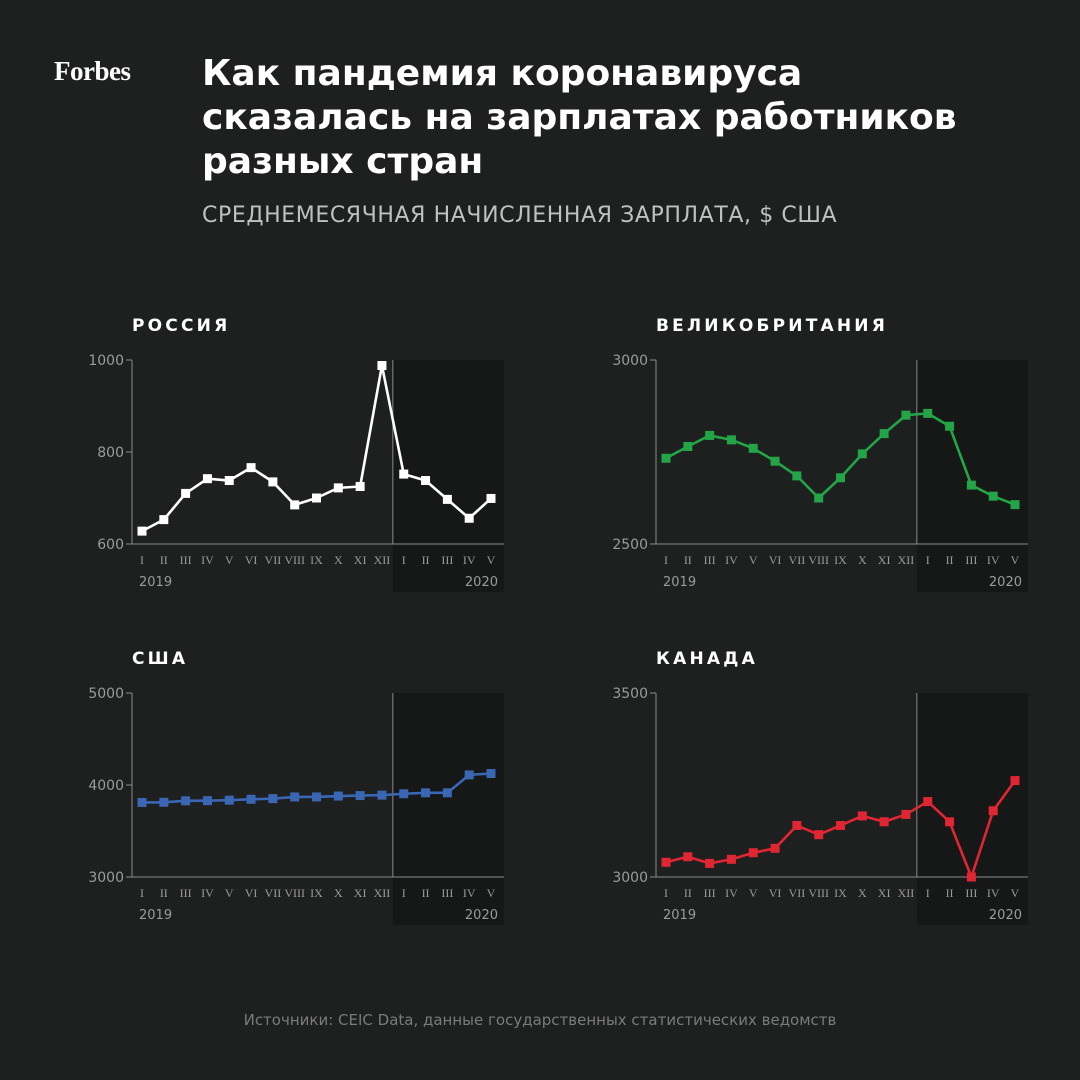 This screenshot has width=1080, height=1080. I want to click on russia-x-tick-label-11: XII, so click(382, 560).